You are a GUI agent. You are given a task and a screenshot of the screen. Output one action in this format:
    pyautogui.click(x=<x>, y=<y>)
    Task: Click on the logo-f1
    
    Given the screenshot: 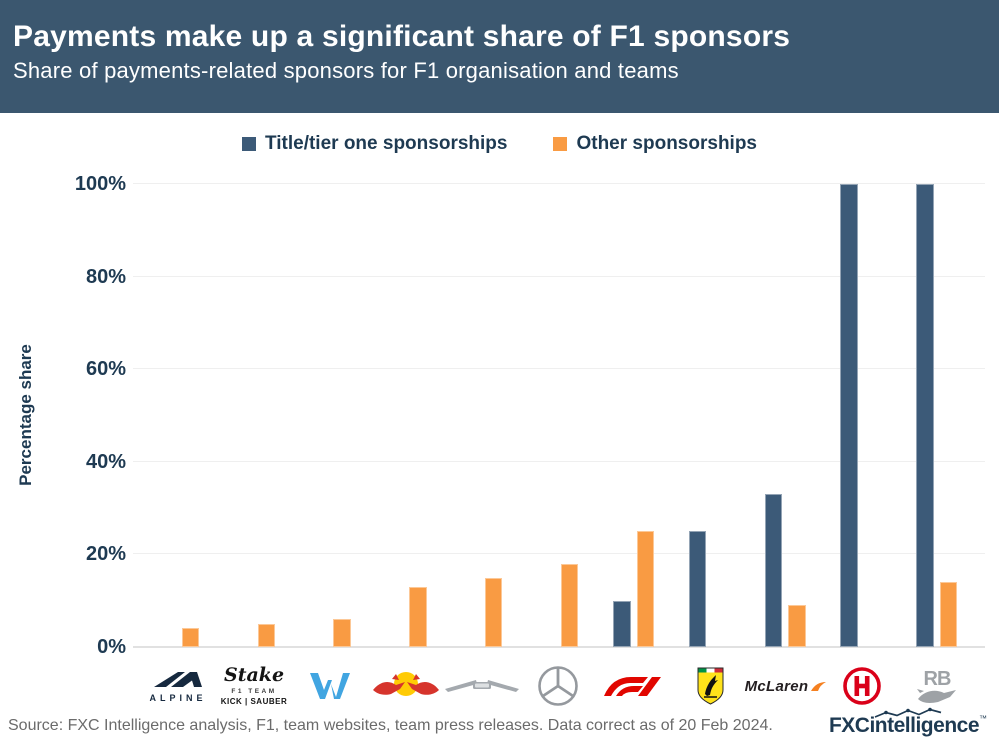 What is the action you would take?
    pyautogui.click(x=634, y=686)
    